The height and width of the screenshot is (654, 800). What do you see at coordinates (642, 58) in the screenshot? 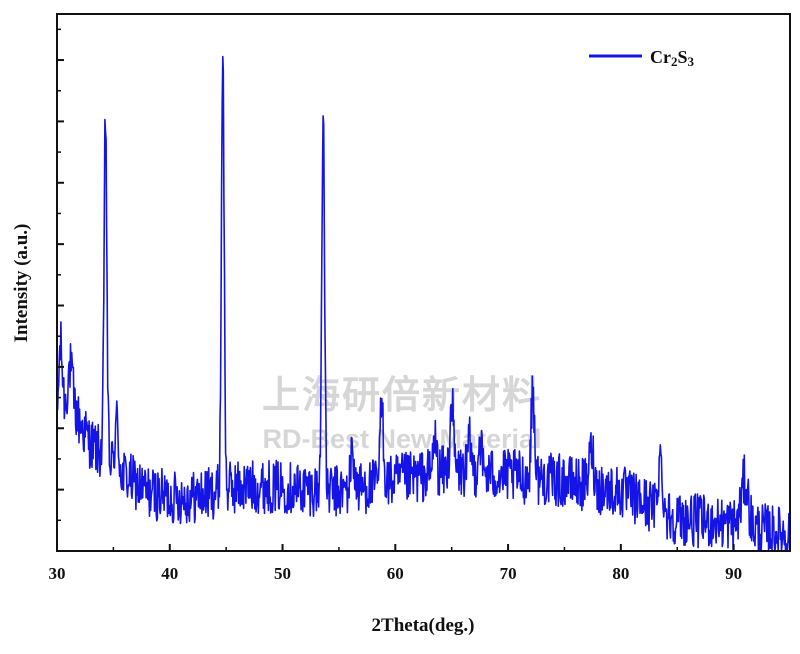
I see `legend: Cr2S3` at bounding box center [642, 58].